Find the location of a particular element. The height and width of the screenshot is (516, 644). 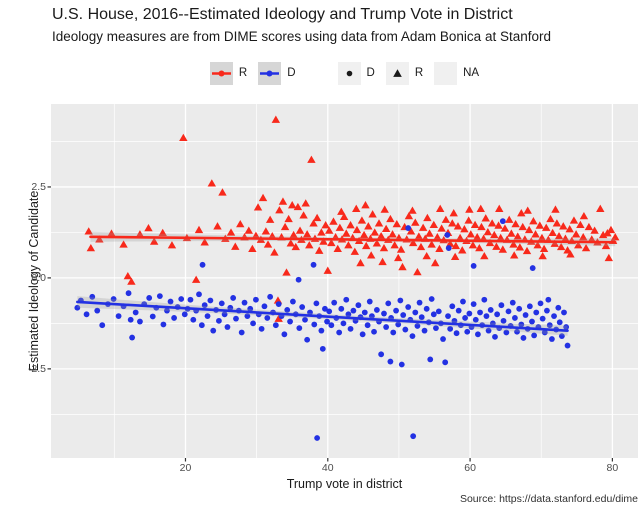

legend-key-line-d is located at coordinates (270, 73).